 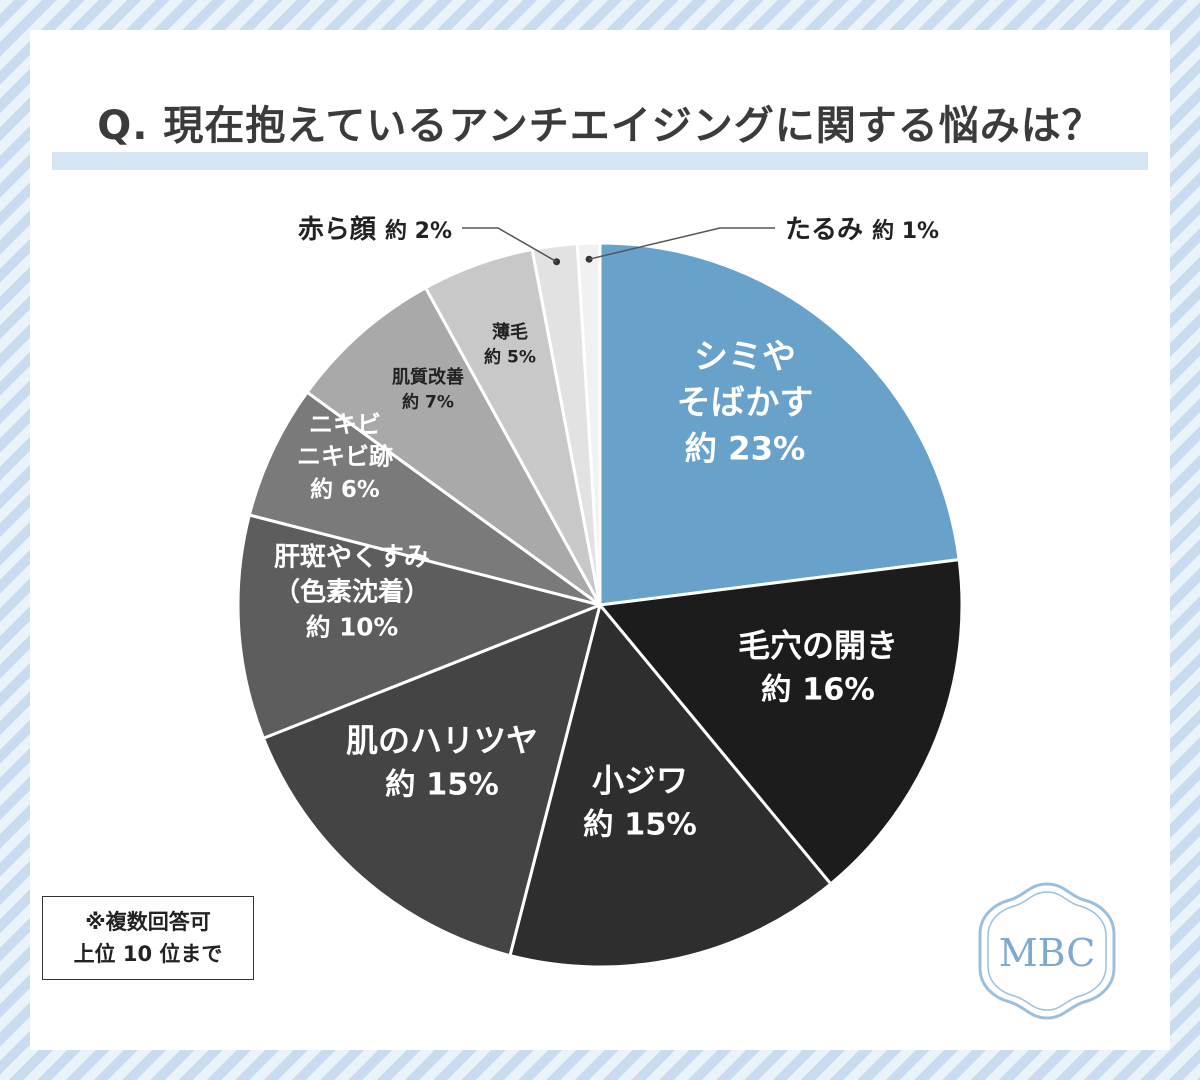 I want to click on slice-label-4: 肝斑やくすみ （色素沈着） 約 10%, so click(x=352, y=591).